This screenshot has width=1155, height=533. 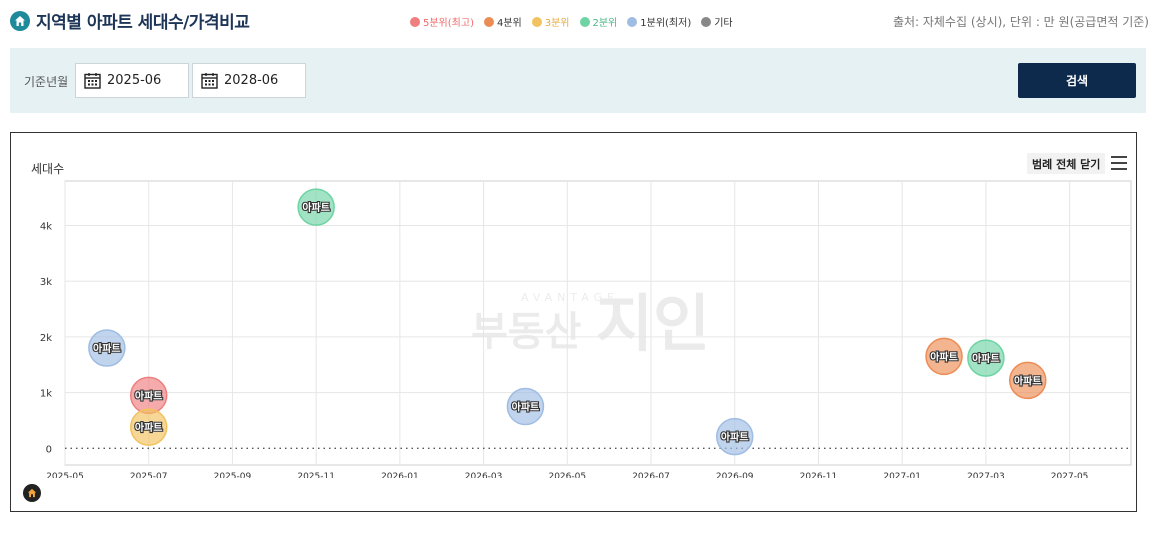 I want to click on legend-label: 5분위(최고), so click(x=448, y=23).